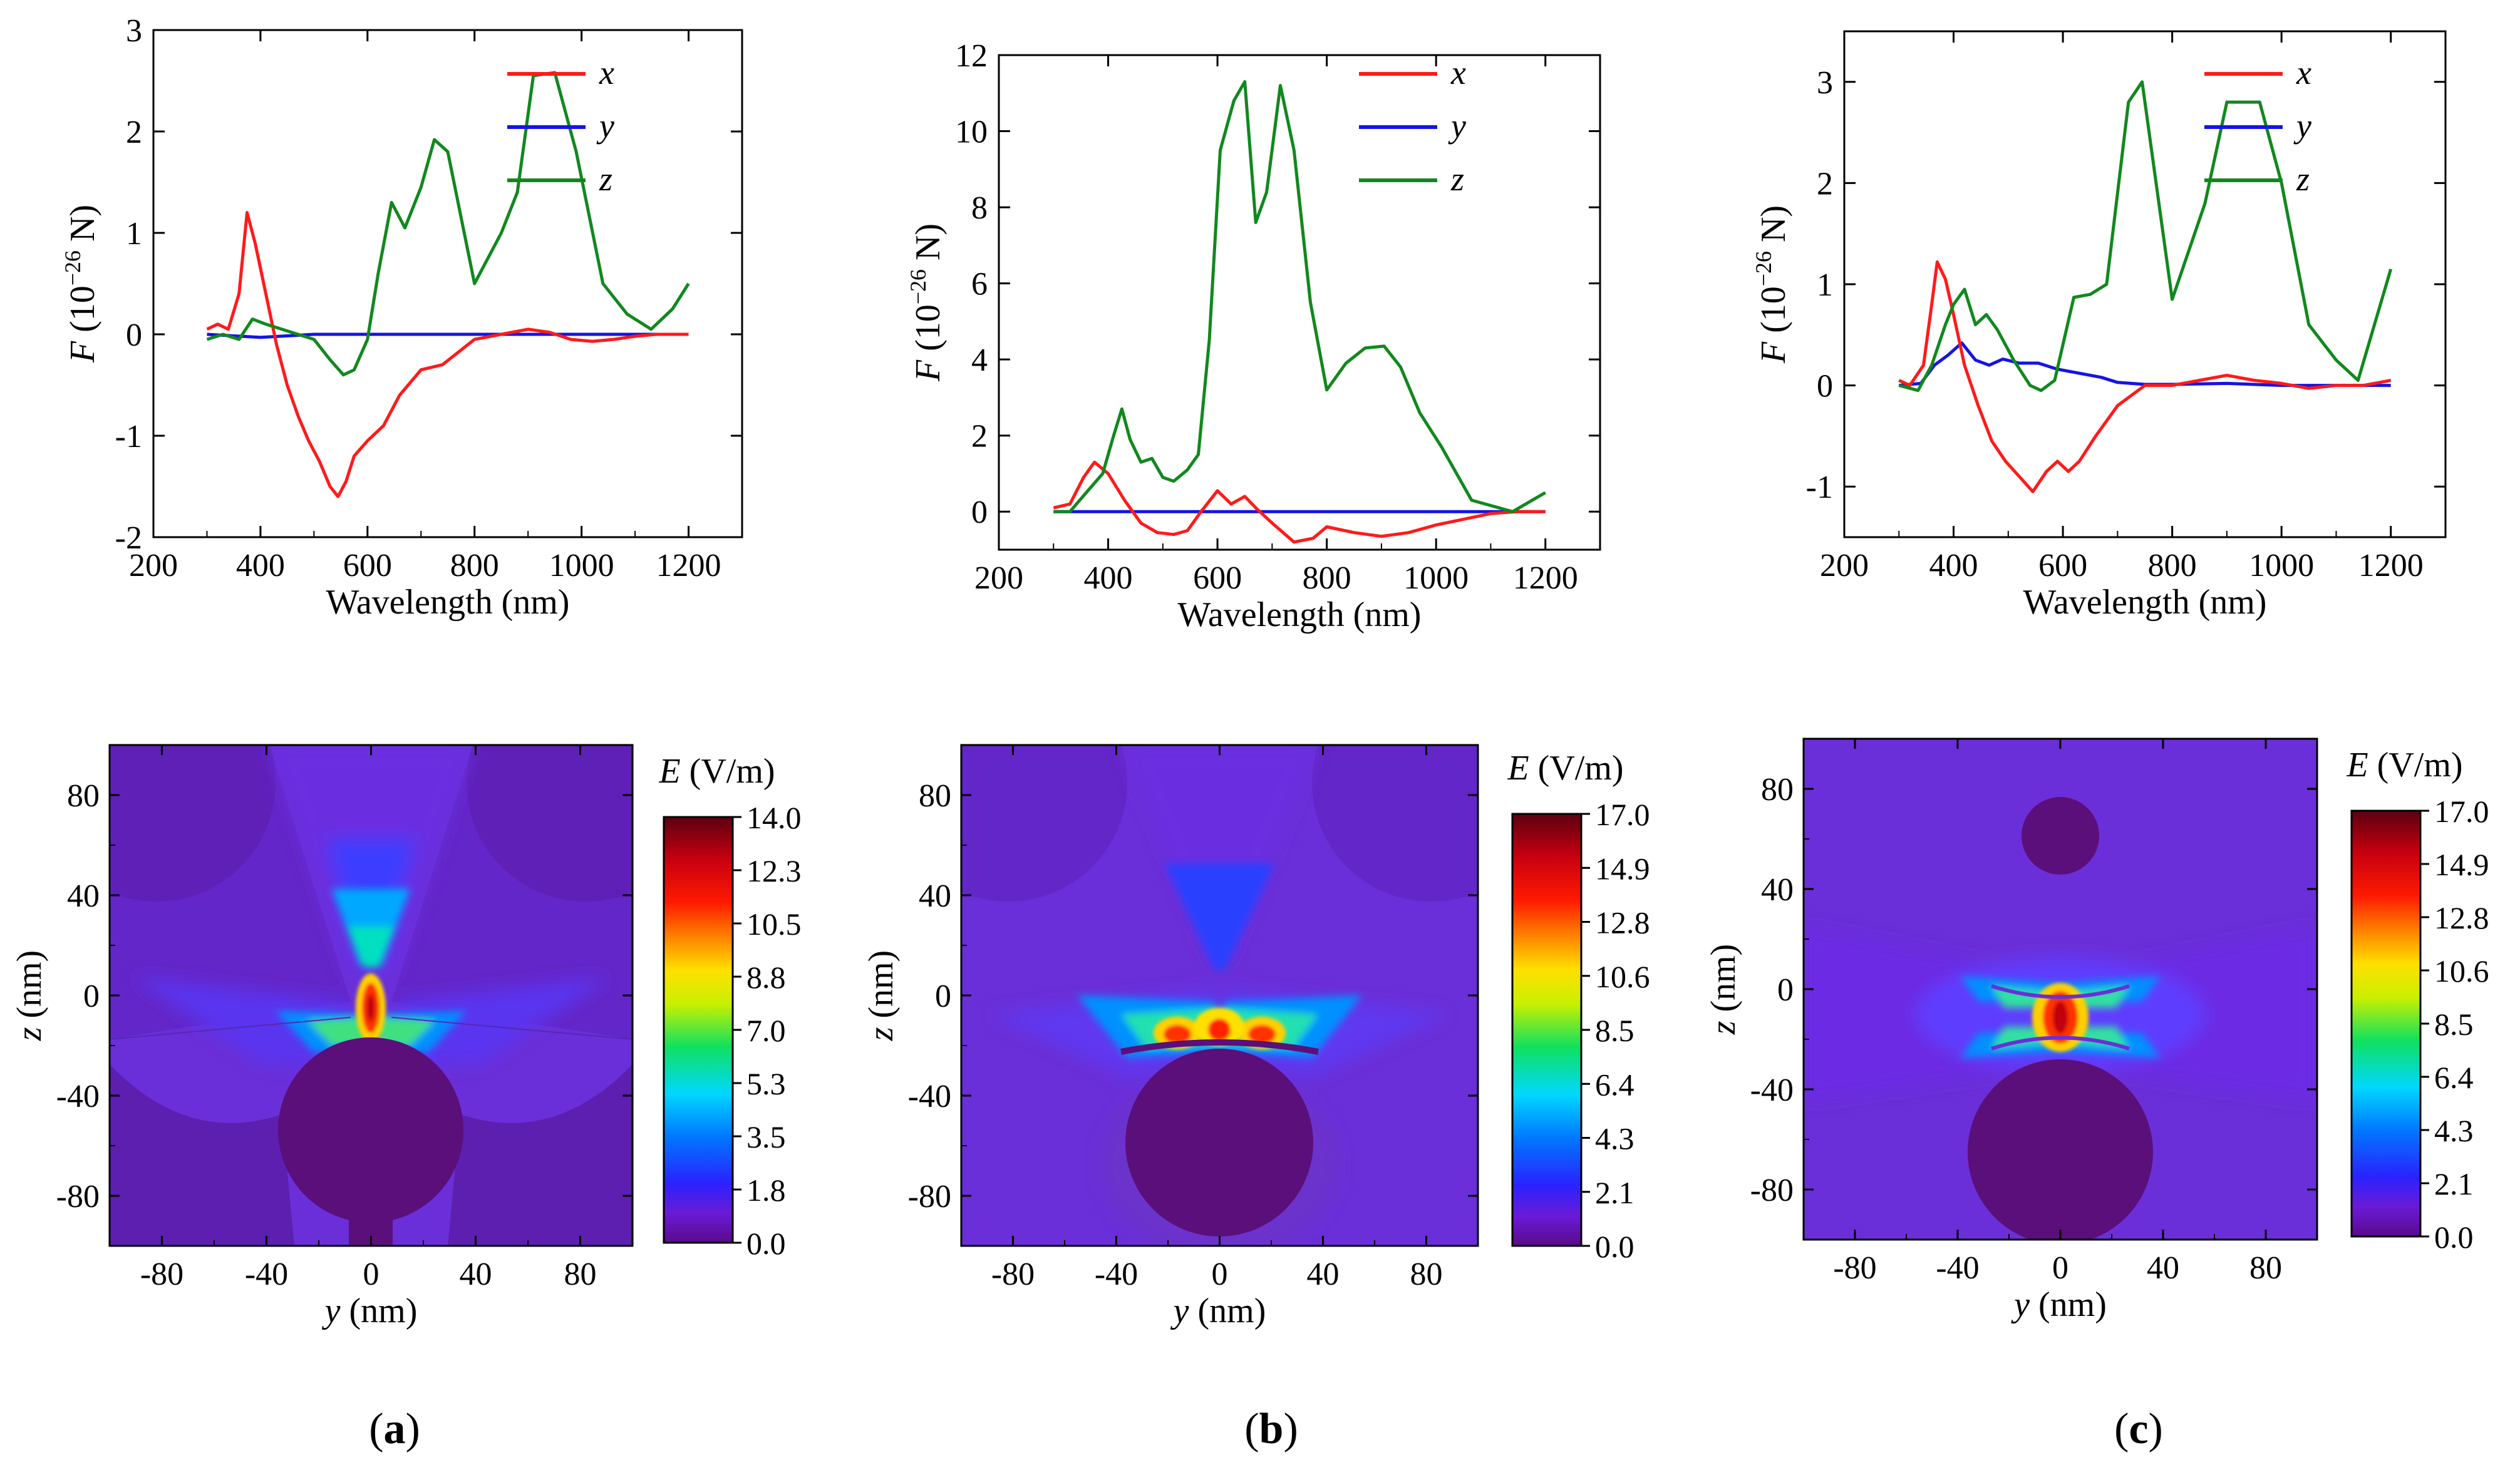  What do you see at coordinates (766, 1083) in the screenshot?
I see `colorbar-tick-label: 5.3` at bounding box center [766, 1083].